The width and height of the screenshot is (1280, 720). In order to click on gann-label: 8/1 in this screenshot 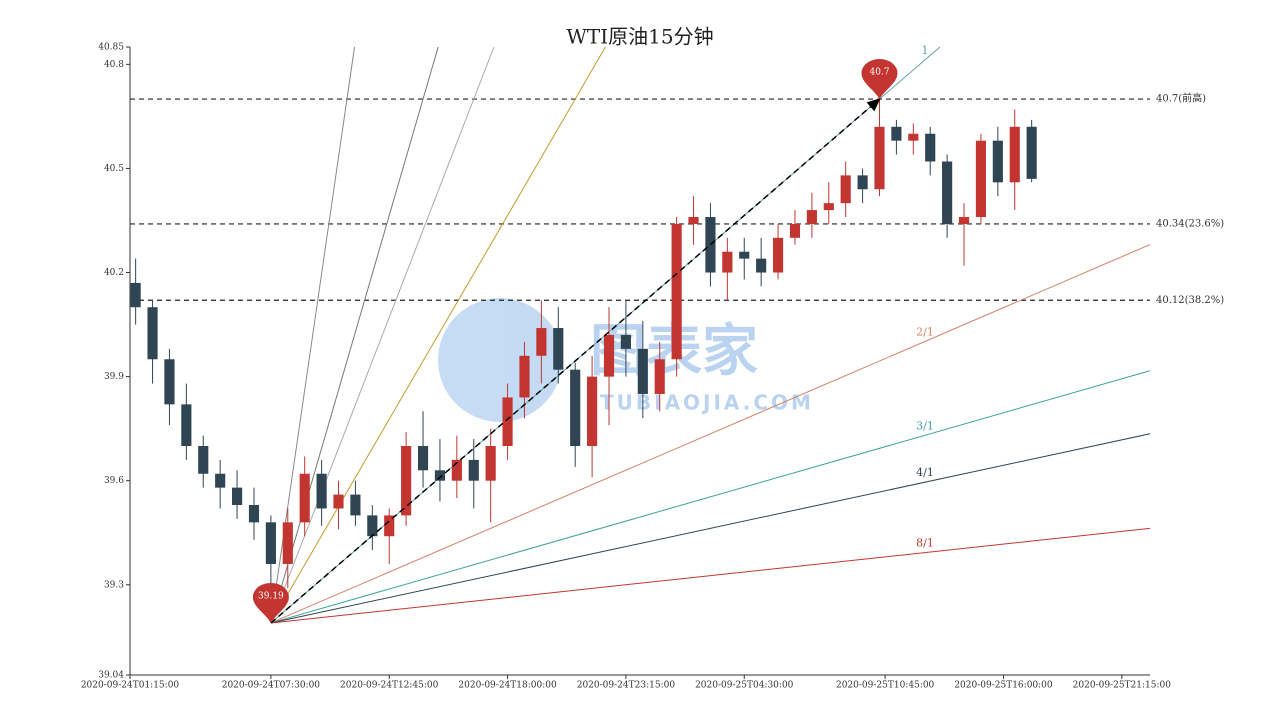, I will do `click(925, 543)`.